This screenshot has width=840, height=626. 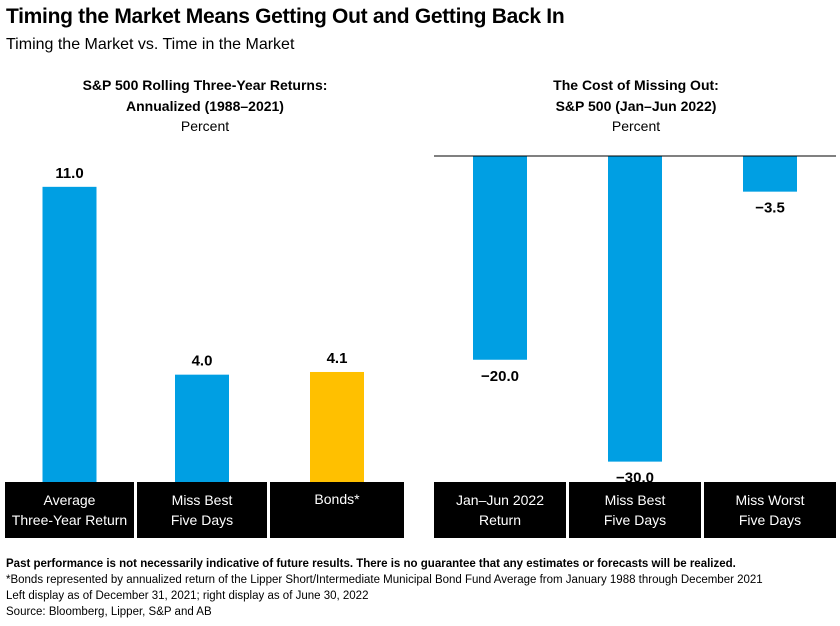 What do you see at coordinates (636, 106) in the screenshot?
I see `right-panel-title-line-2: S&P 500 (Jan–Jun 2022)` at bounding box center [636, 106].